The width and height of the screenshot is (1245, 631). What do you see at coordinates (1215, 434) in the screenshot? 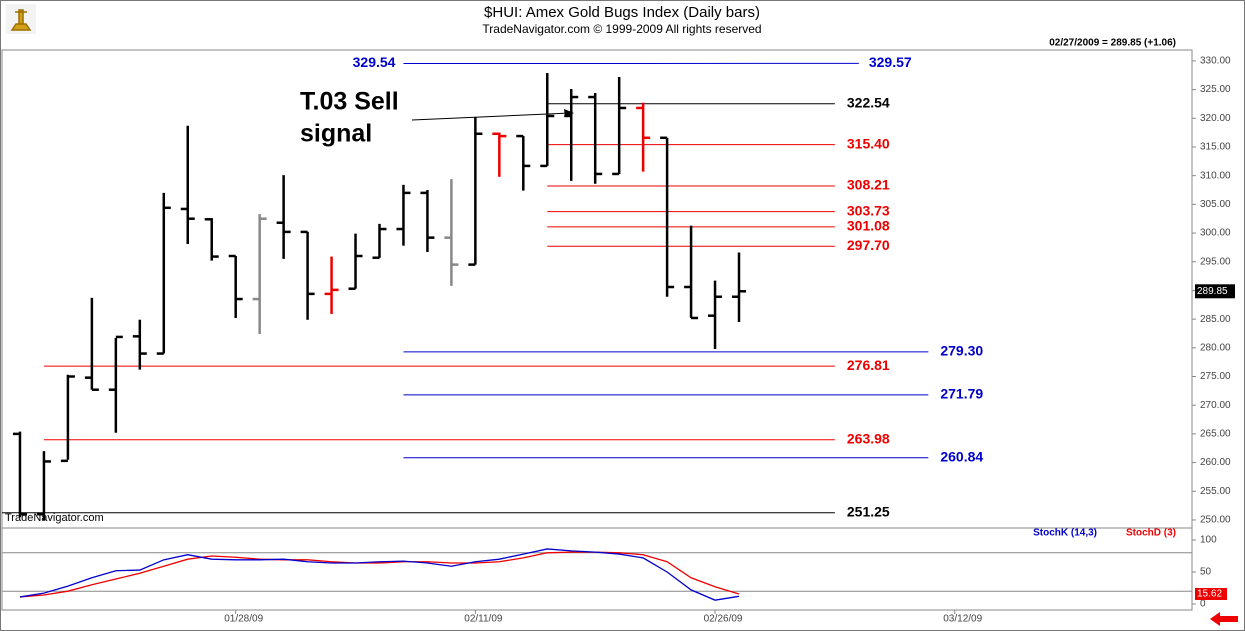
I see `y-tick-label: 265.00` at bounding box center [1215, 434].